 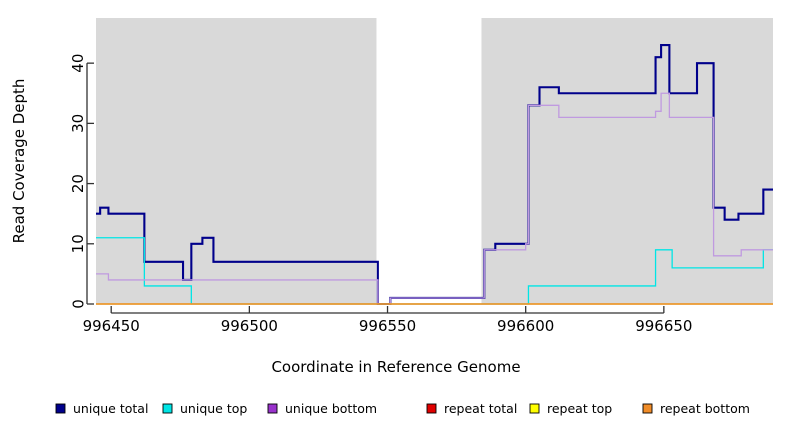 What do you see at coordinates (705, 408) in the screenshot?
I see `legend-label: repeat bottom` at bounding box center [705, 408].